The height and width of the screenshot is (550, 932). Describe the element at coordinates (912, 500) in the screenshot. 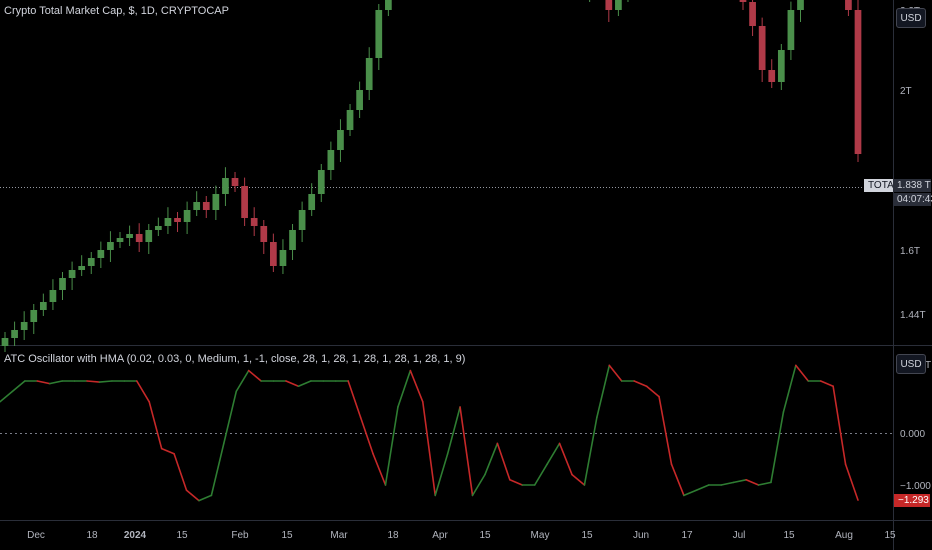

I see `oscillator-last-value-tag: −1.293` at that location.